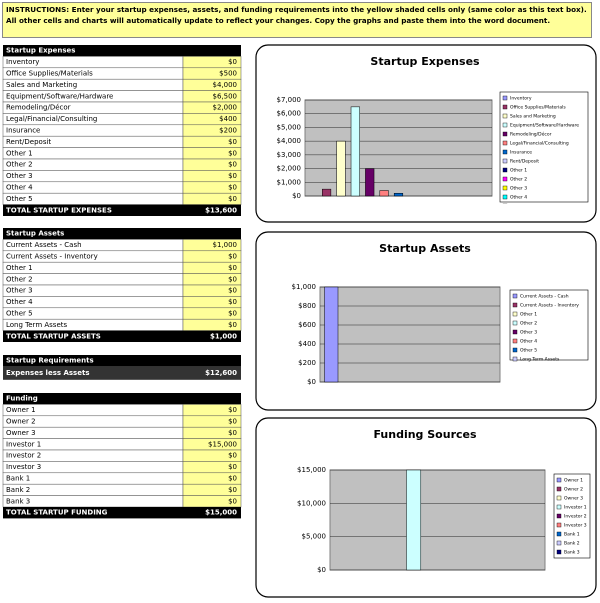 The image size is (600, 603). Describe the element at coordinates (521, 153) in the screenshot. I see `legend-label: Insurance` at that location.